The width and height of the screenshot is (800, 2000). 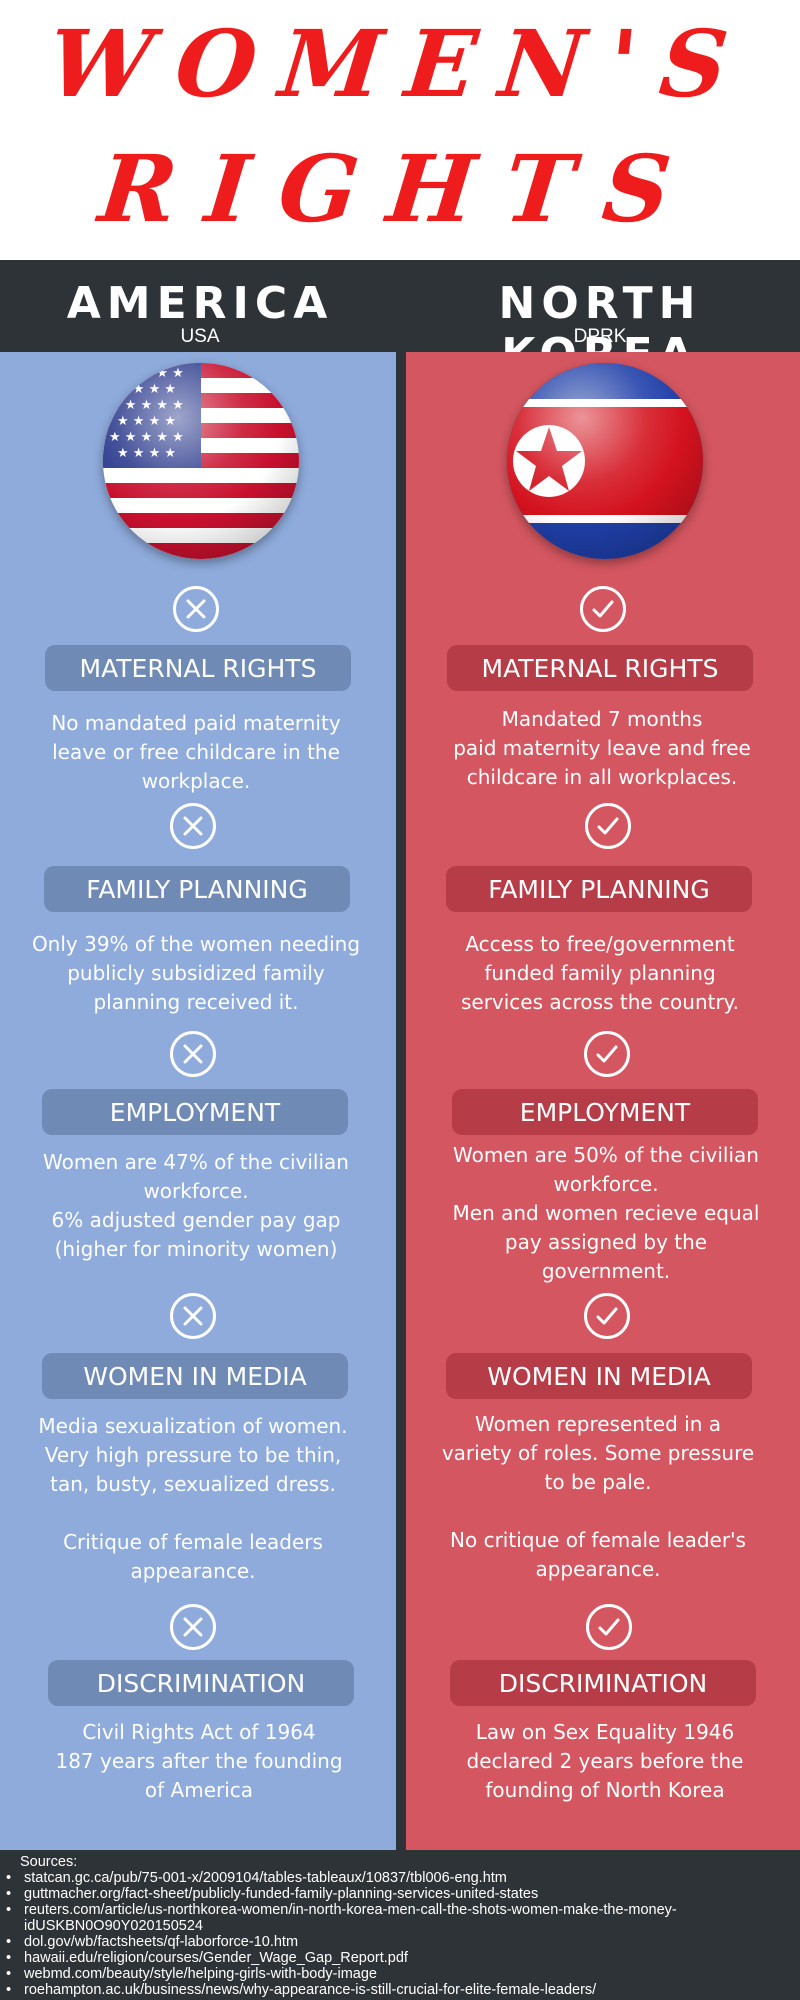 I want to click on north-korea-employment-heading: EMPLOYMENT, so click(x=605, y=1112).